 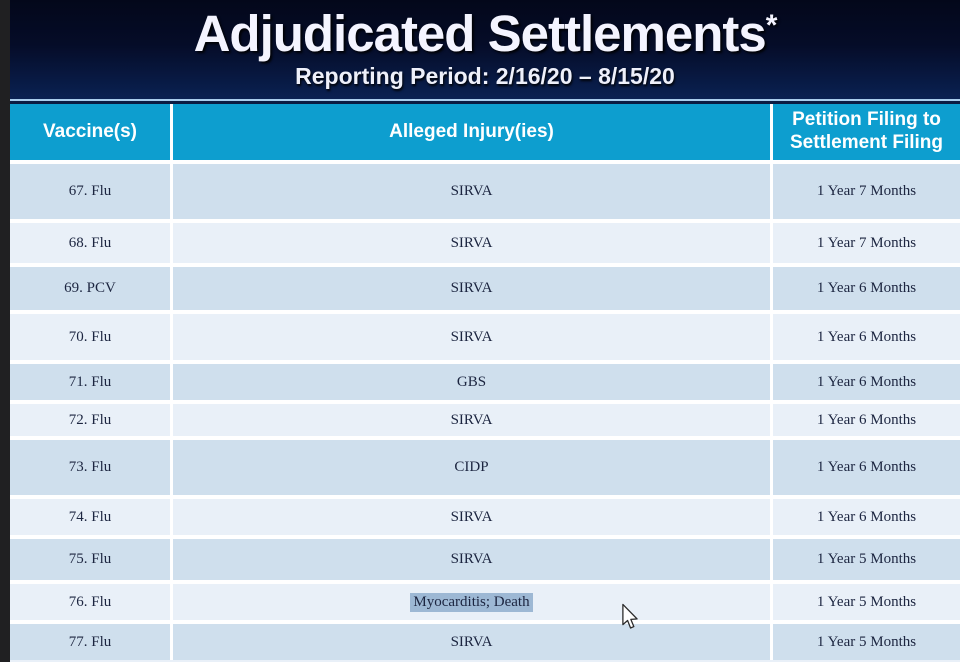 I want to click on table-row: 75. Flu SIRVA 1 Year 5 Months, so click(x=485, y=559).